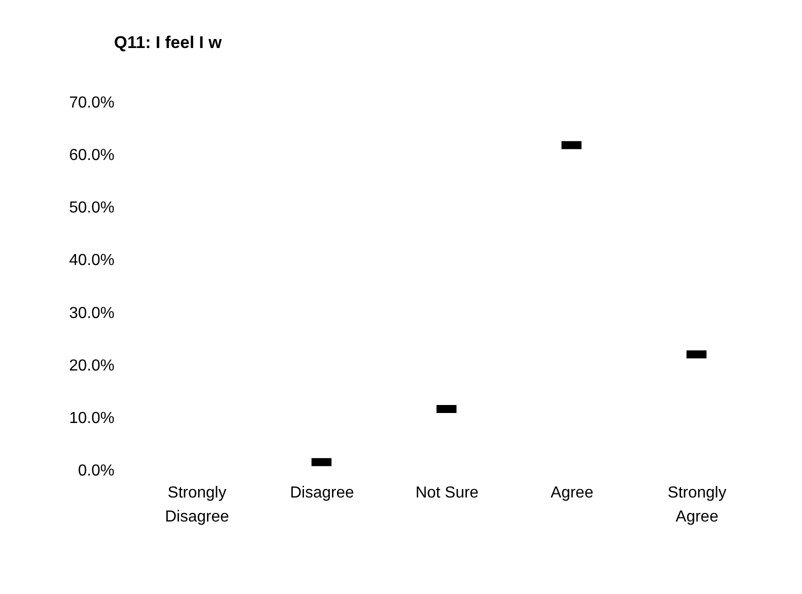 The height and width of the screenshot is (594, 802). What do you see at coordinates (91, 208) in the screenshot?
I see `y-tick-label: 50.0%` at bounding box center [91, 208].